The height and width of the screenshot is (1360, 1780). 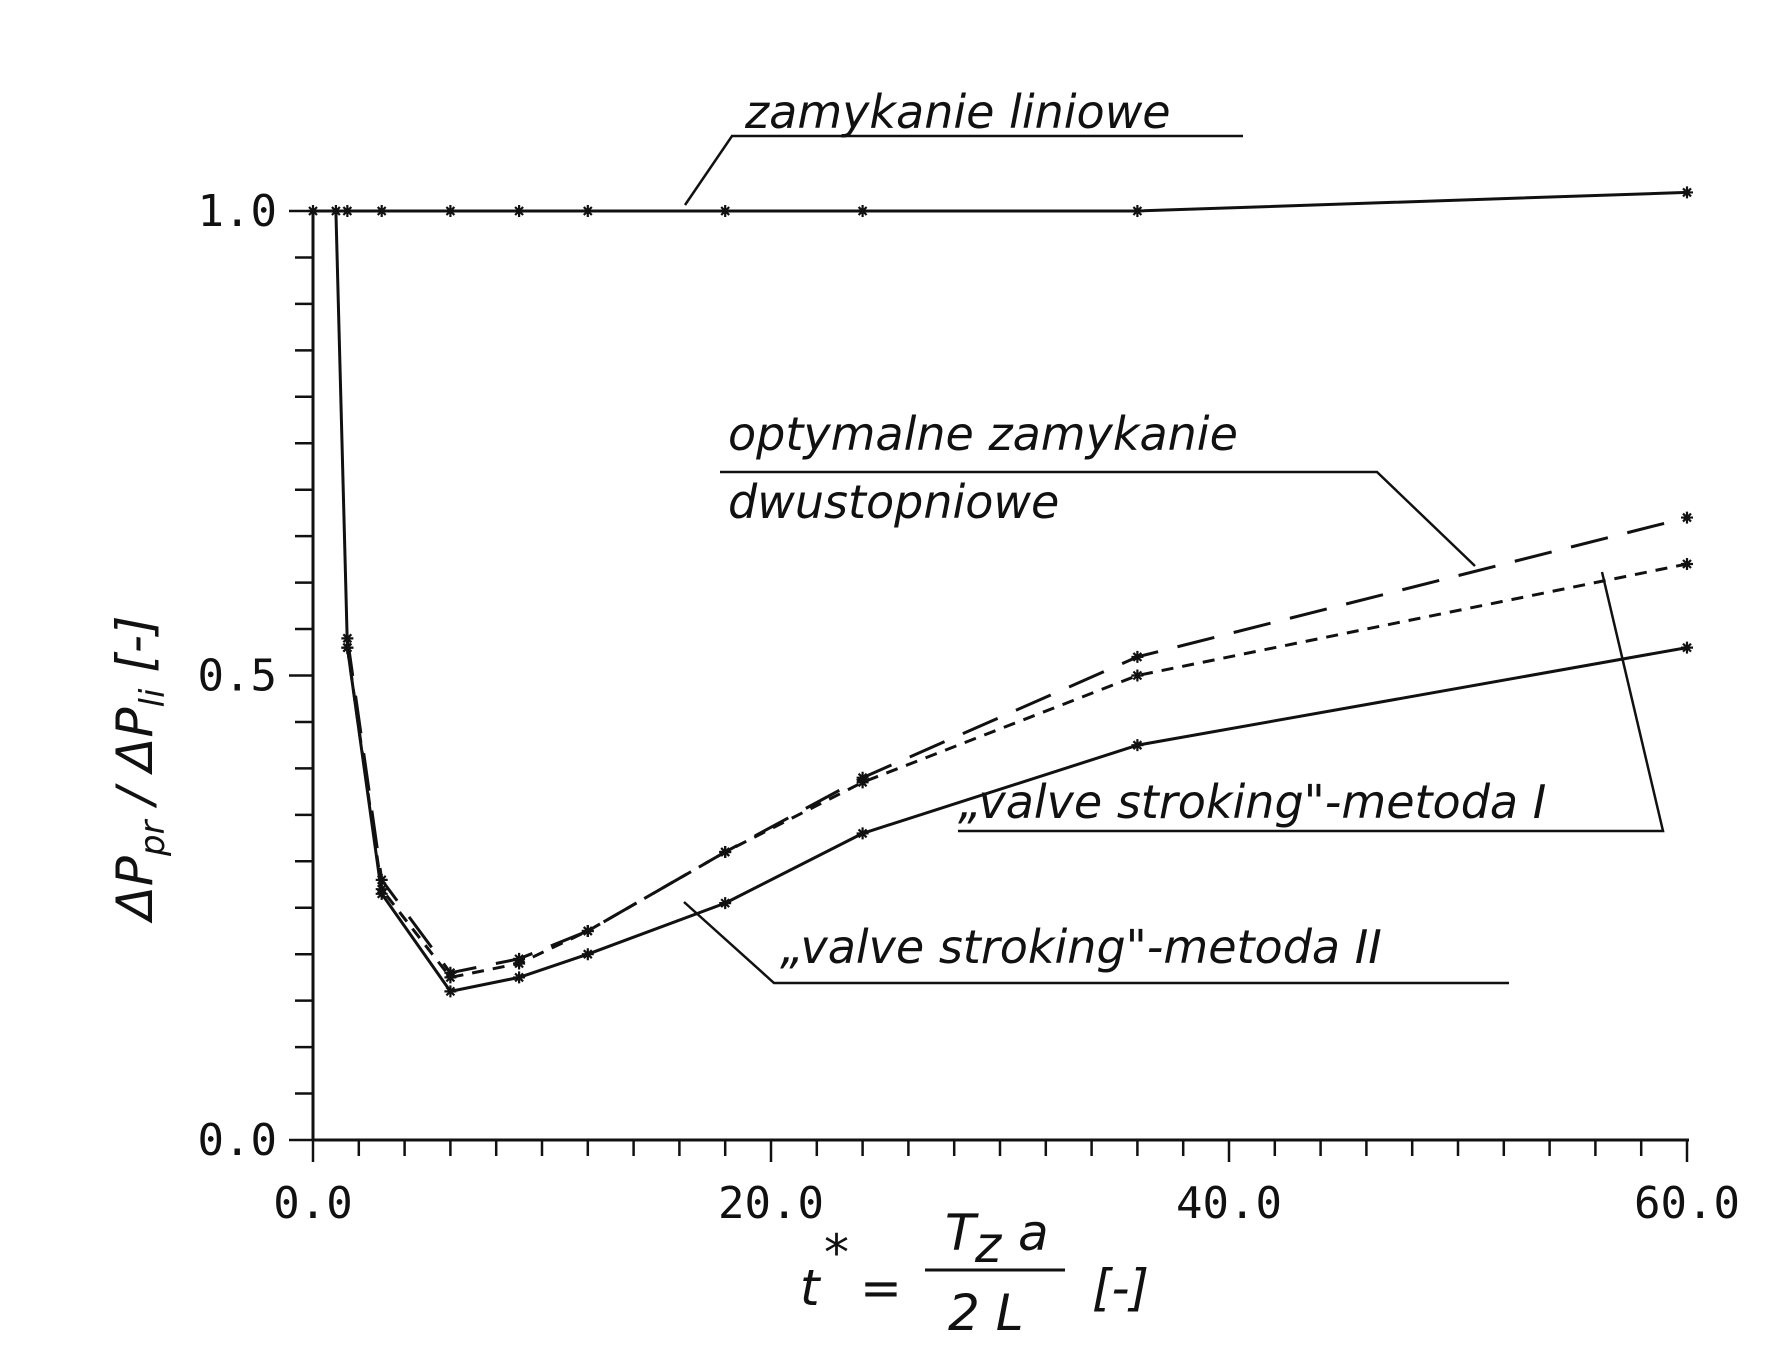 What do you see at coordinates (957, 112) in the screenshot?
I see `annotation-linear: zamykanie liniowe` at bounding box center [957, 112].